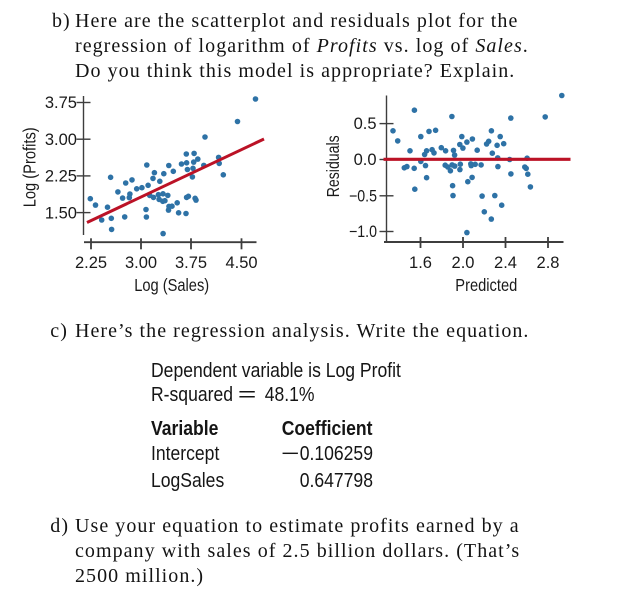  I want to click on svg-text: Log (Sales), so click(171, 285).